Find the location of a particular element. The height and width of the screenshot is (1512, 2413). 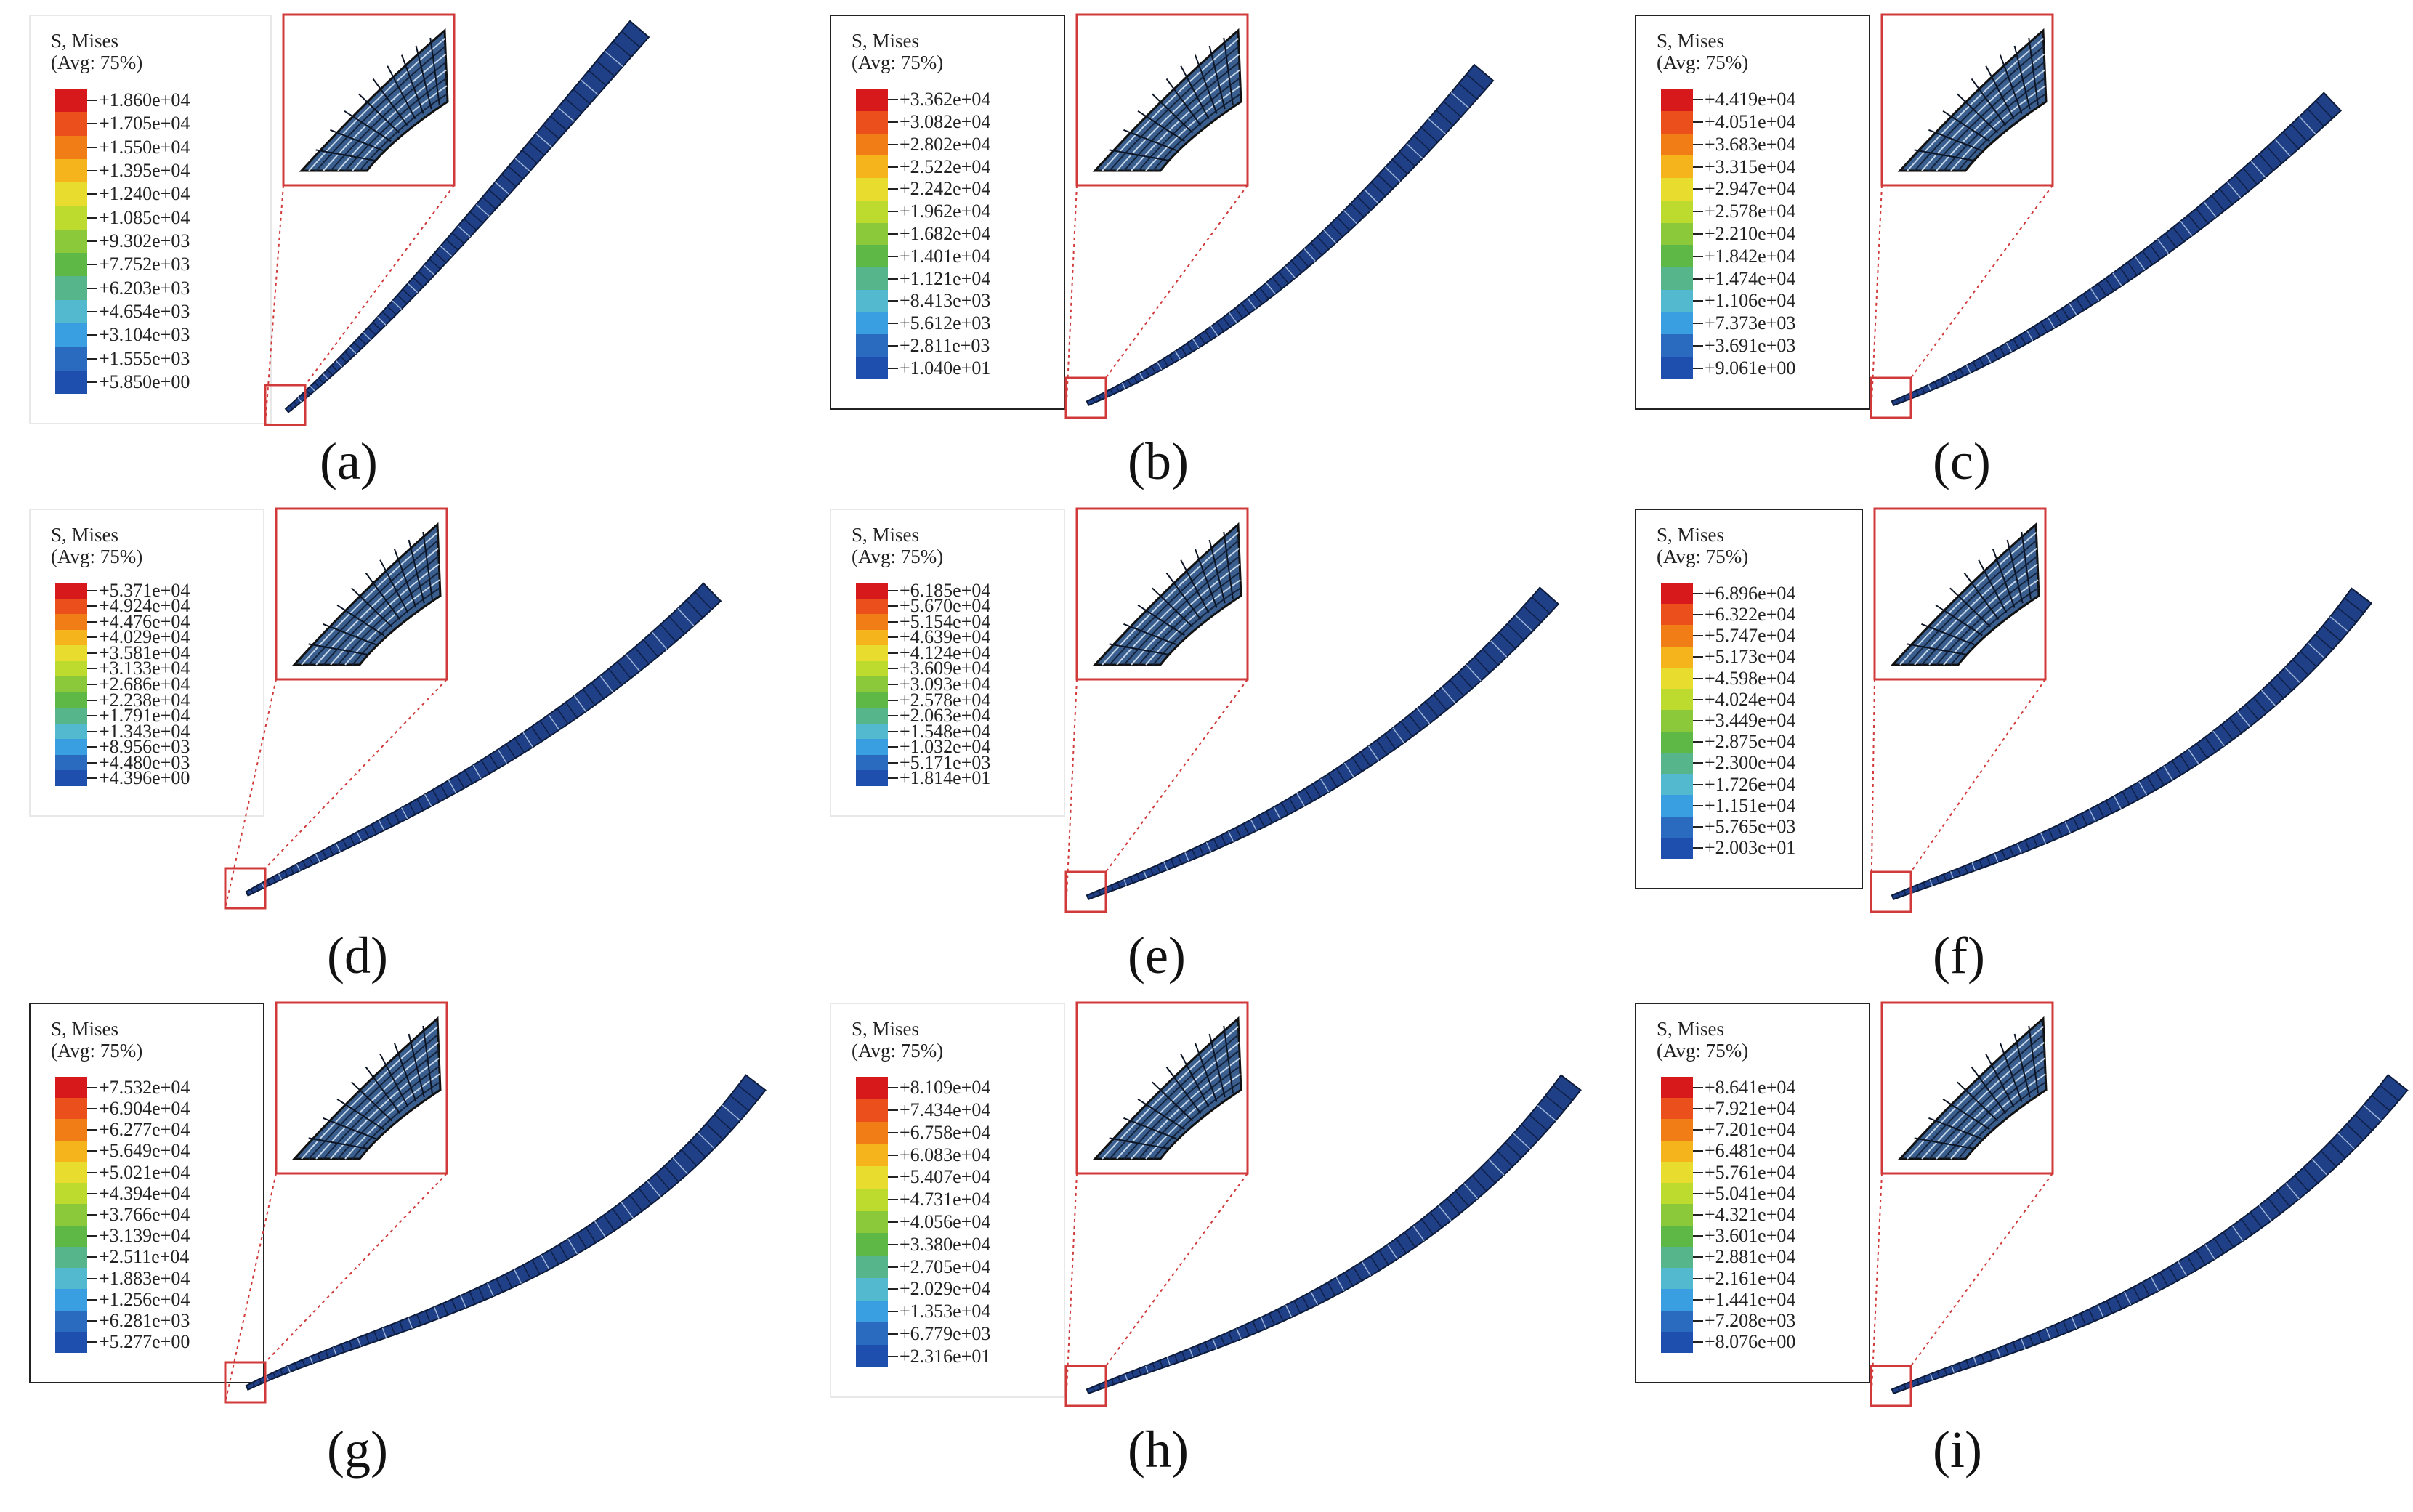

legend-value: +5.761e+04 is located at coordinates (1751, 1172).